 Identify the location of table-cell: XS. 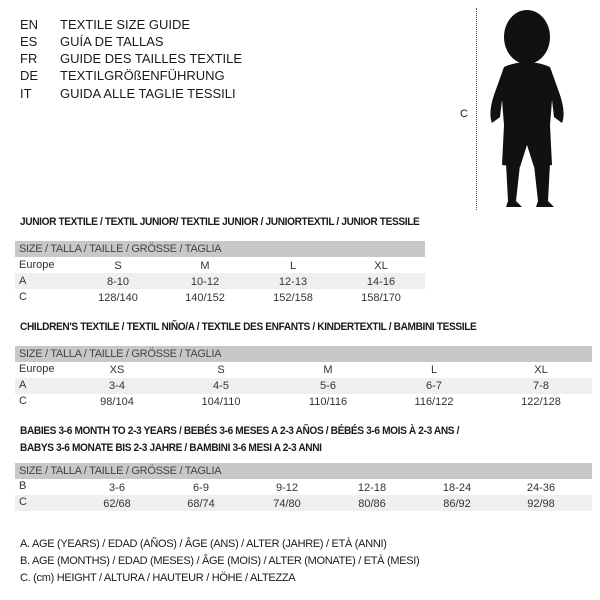
(117, 370).